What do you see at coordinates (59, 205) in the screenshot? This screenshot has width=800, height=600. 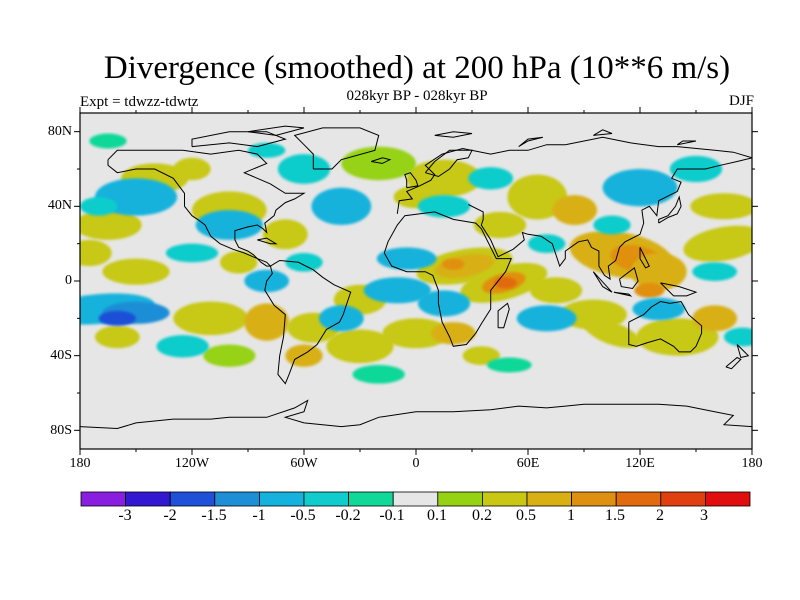 I see `lat-label-40n: 40N` at bounding box center [59, 205].